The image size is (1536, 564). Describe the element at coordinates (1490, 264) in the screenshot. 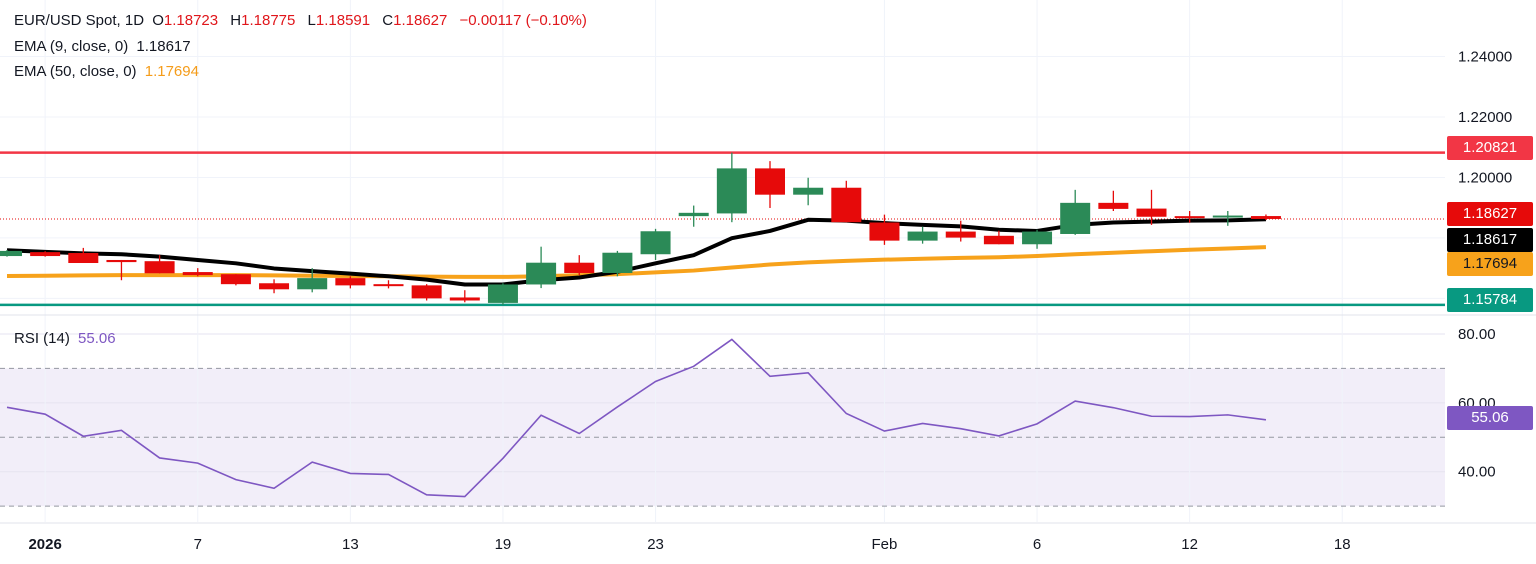

I see `ema50-price-label: 1.17694` at that location.